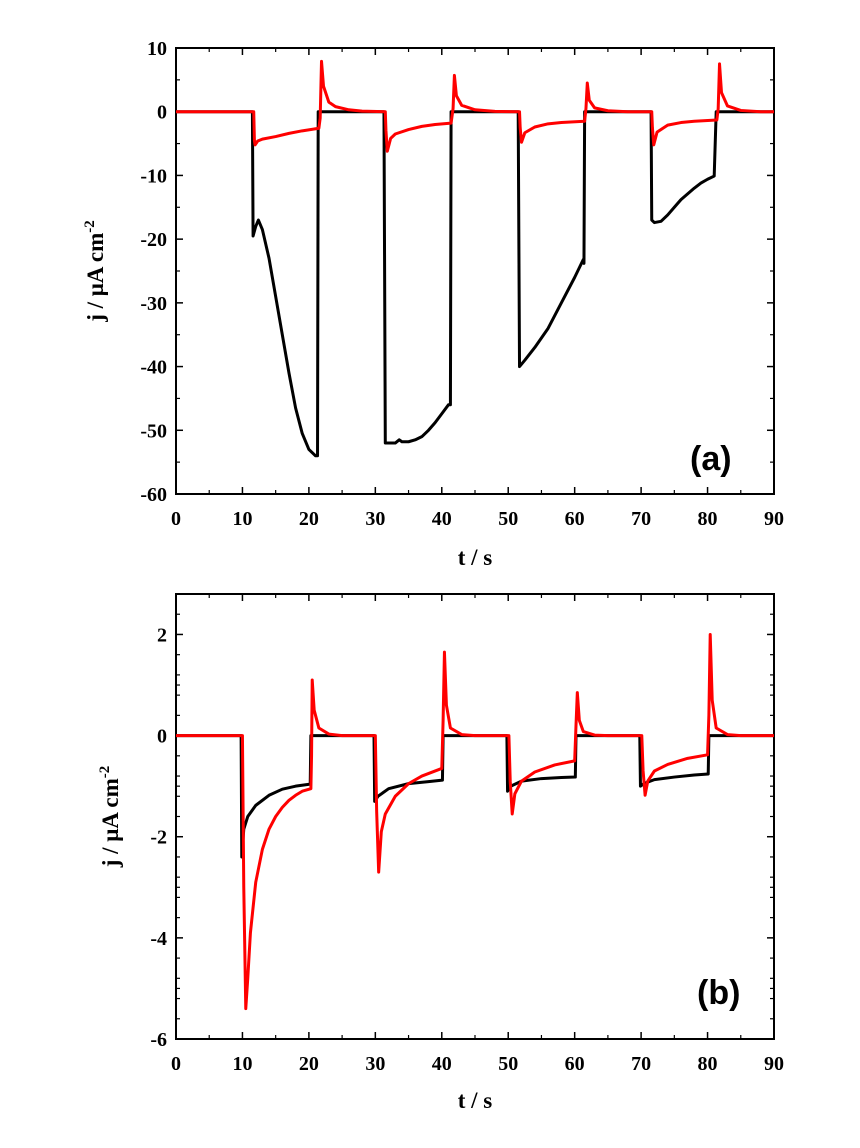  Describe the element at coordinates (708, 1064) in the screenshot. I see `x-tick-label-b: 80` at that location.